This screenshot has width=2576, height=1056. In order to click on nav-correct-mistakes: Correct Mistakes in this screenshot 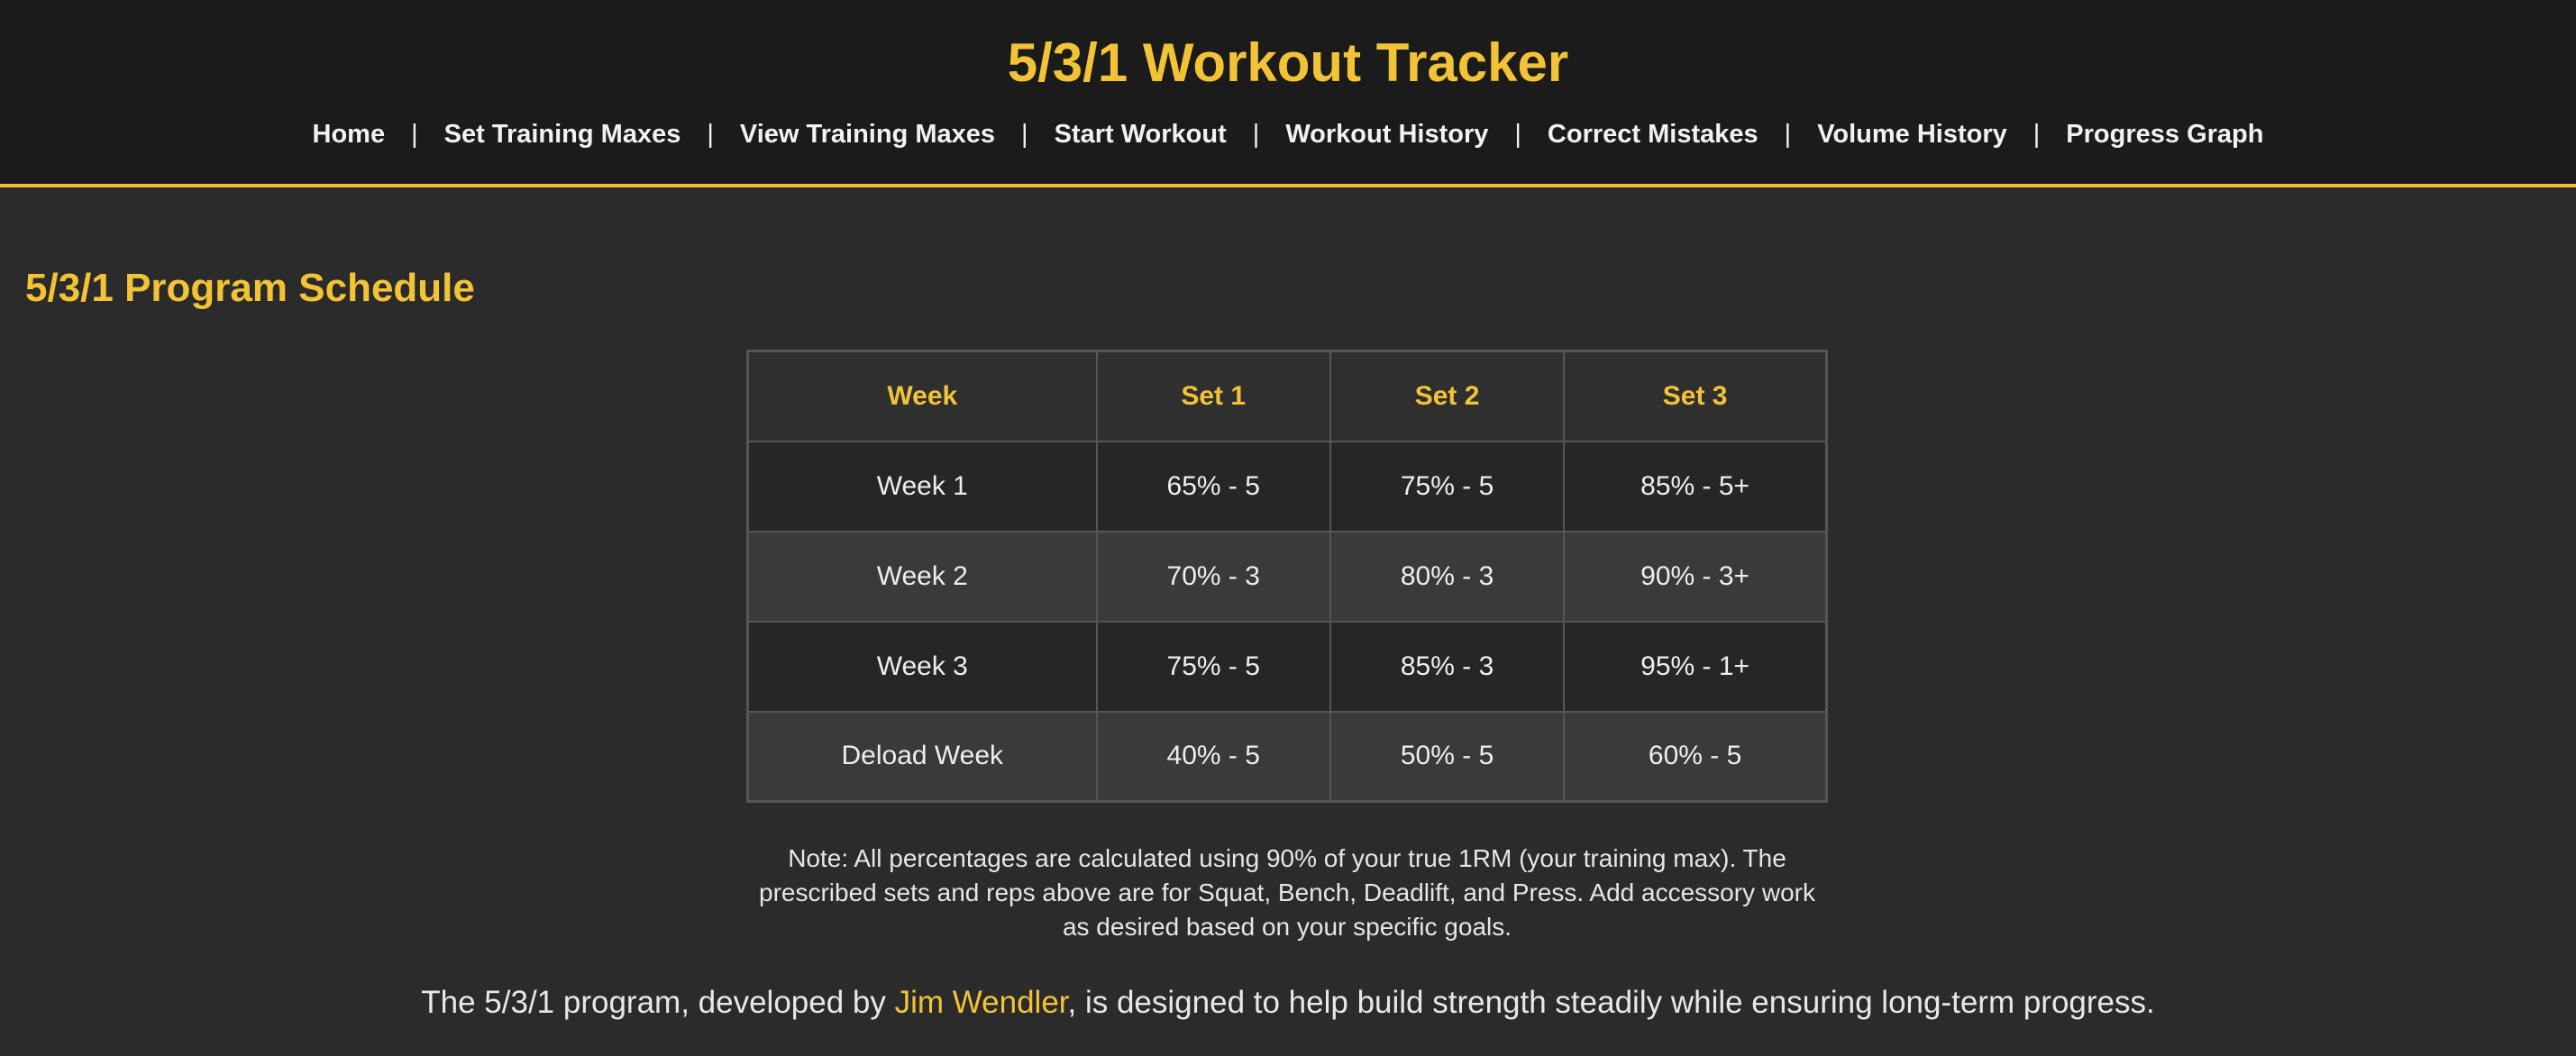, I will do `click(1652, 134)`.